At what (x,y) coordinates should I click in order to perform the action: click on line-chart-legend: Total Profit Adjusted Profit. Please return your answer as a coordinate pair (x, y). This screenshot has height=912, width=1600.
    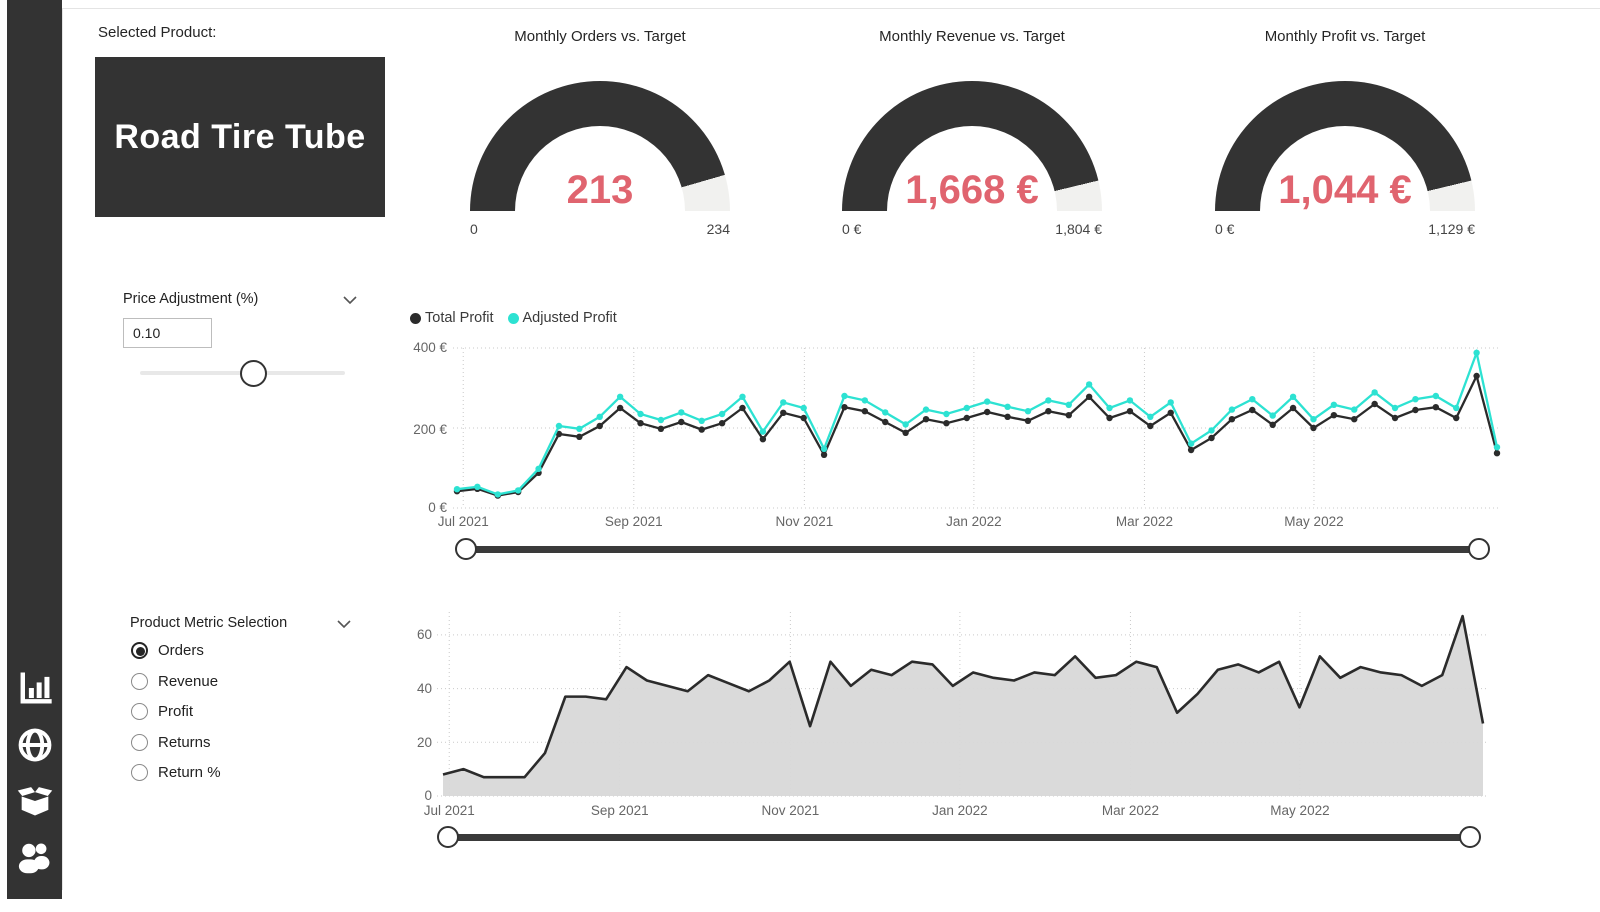
    Looking at the image, I should click on (513, 318).